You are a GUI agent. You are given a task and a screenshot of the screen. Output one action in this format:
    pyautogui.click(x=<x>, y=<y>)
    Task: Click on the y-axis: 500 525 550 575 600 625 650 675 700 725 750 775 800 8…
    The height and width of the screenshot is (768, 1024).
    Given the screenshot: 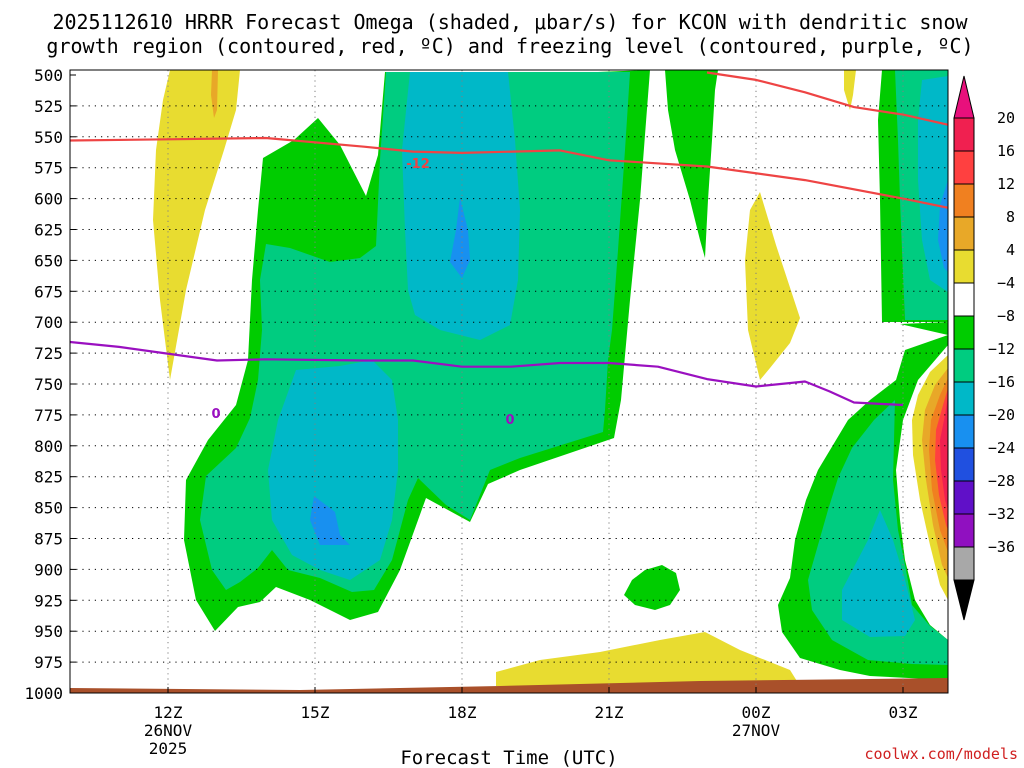 What is the action you would take?
    pyautogui.click(x=50, y=384)
    